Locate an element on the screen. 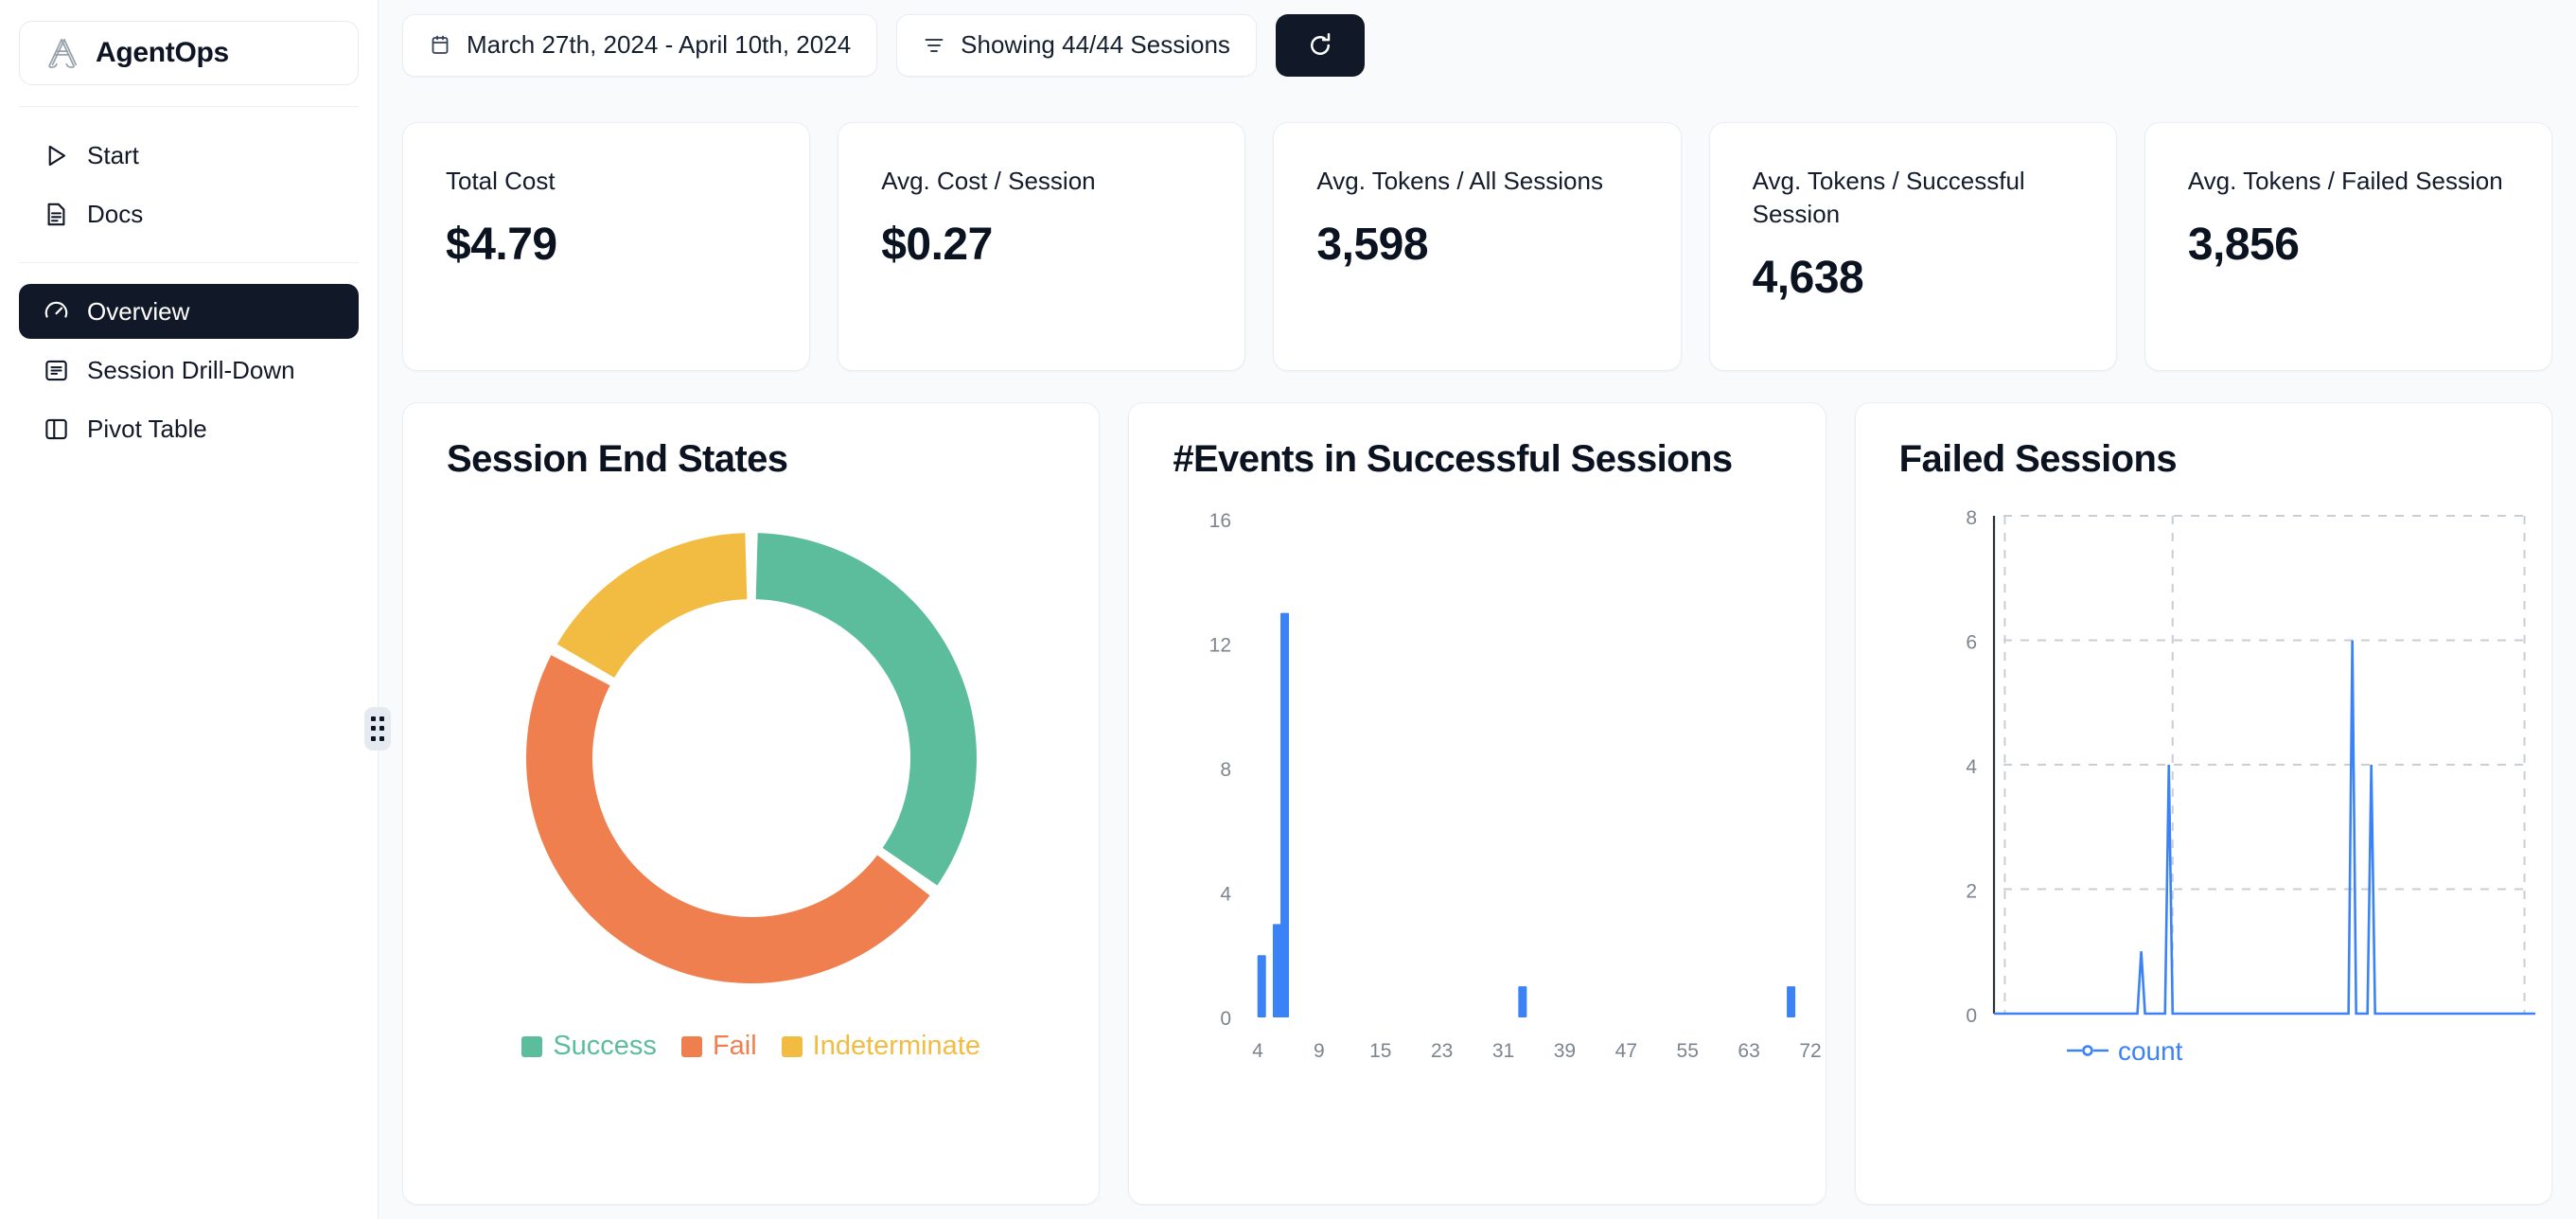 The width and height of the screenshot is (2576, 1219). paperclip-a-logo-icon is located at coordinates (63, 53).